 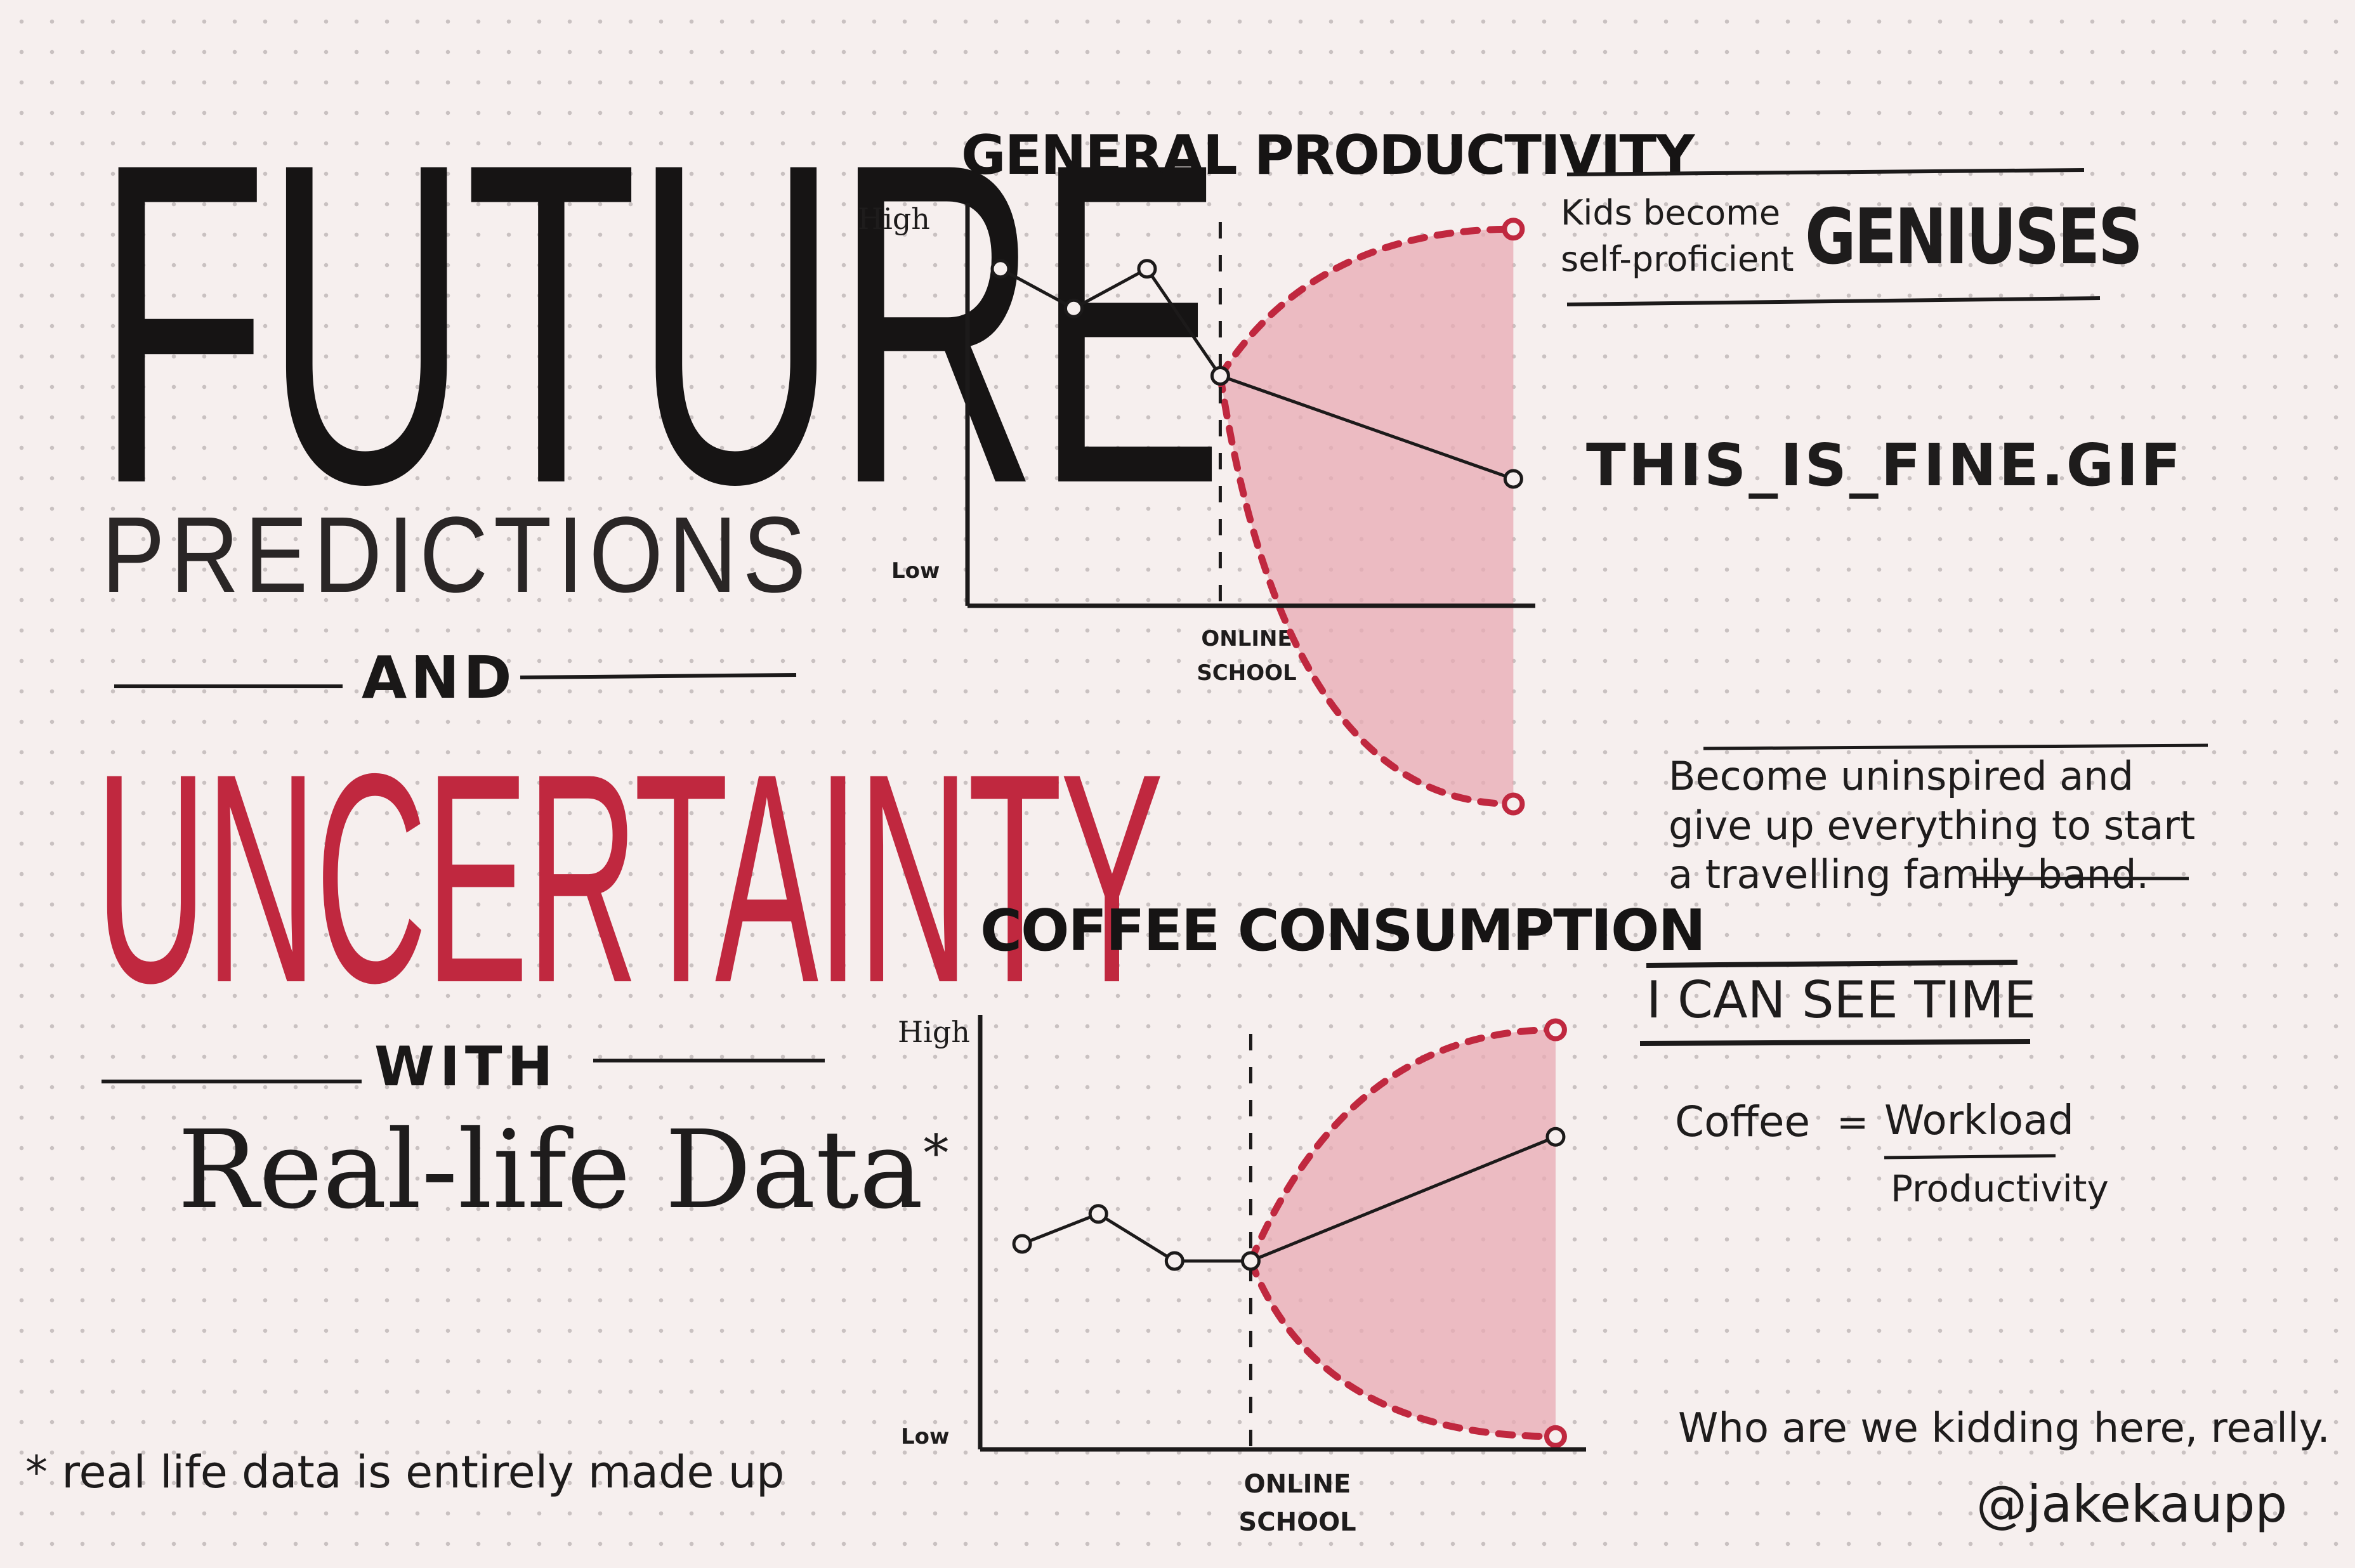 I want to click on annotation-geniuses: GENIUSES, so click(x=1974, y=237).